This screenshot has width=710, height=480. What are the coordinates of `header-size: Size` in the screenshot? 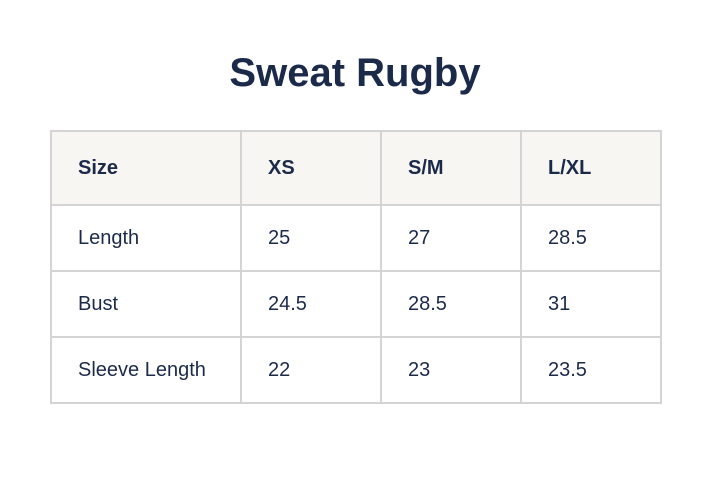 It's located at (146, 168).